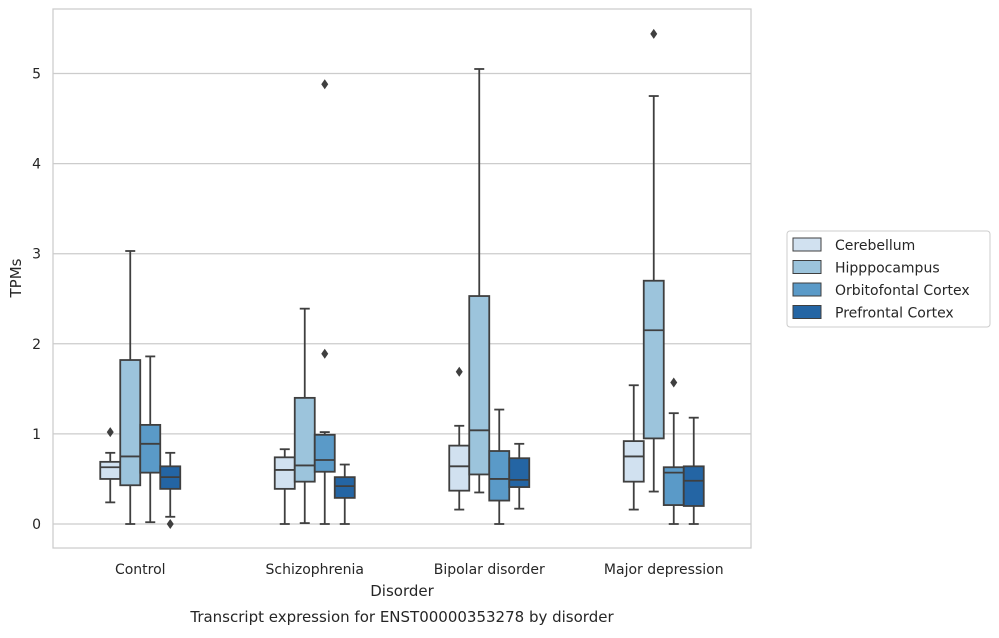  What do you see at coordinates (36, 345) in the screenshot?
I see `y-tick-label: 2` at bounding box center [36, 345].